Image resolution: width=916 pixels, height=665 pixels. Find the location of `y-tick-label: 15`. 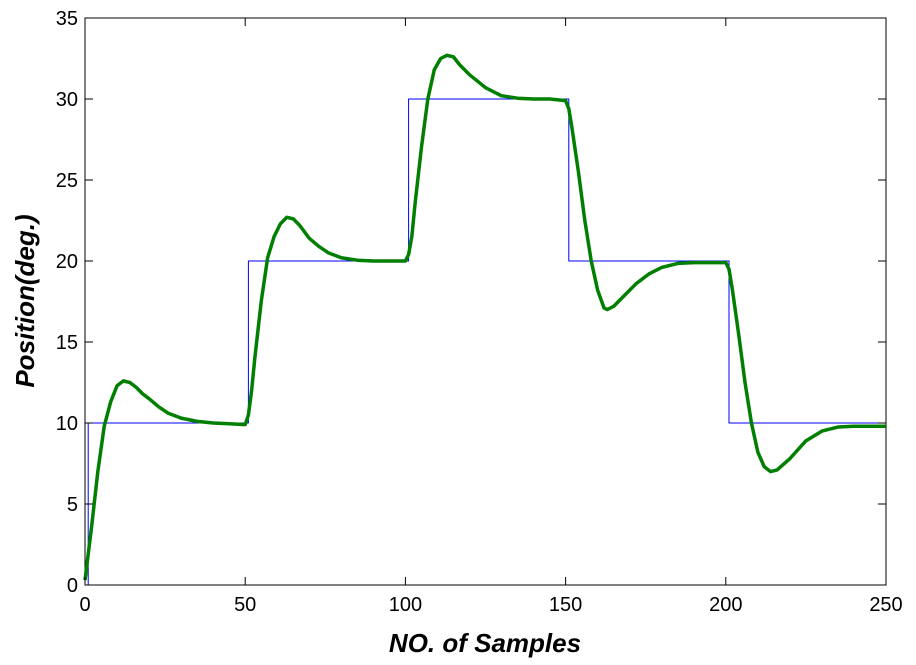

y-tick-label: 15 is located at coordinates (67, 343).